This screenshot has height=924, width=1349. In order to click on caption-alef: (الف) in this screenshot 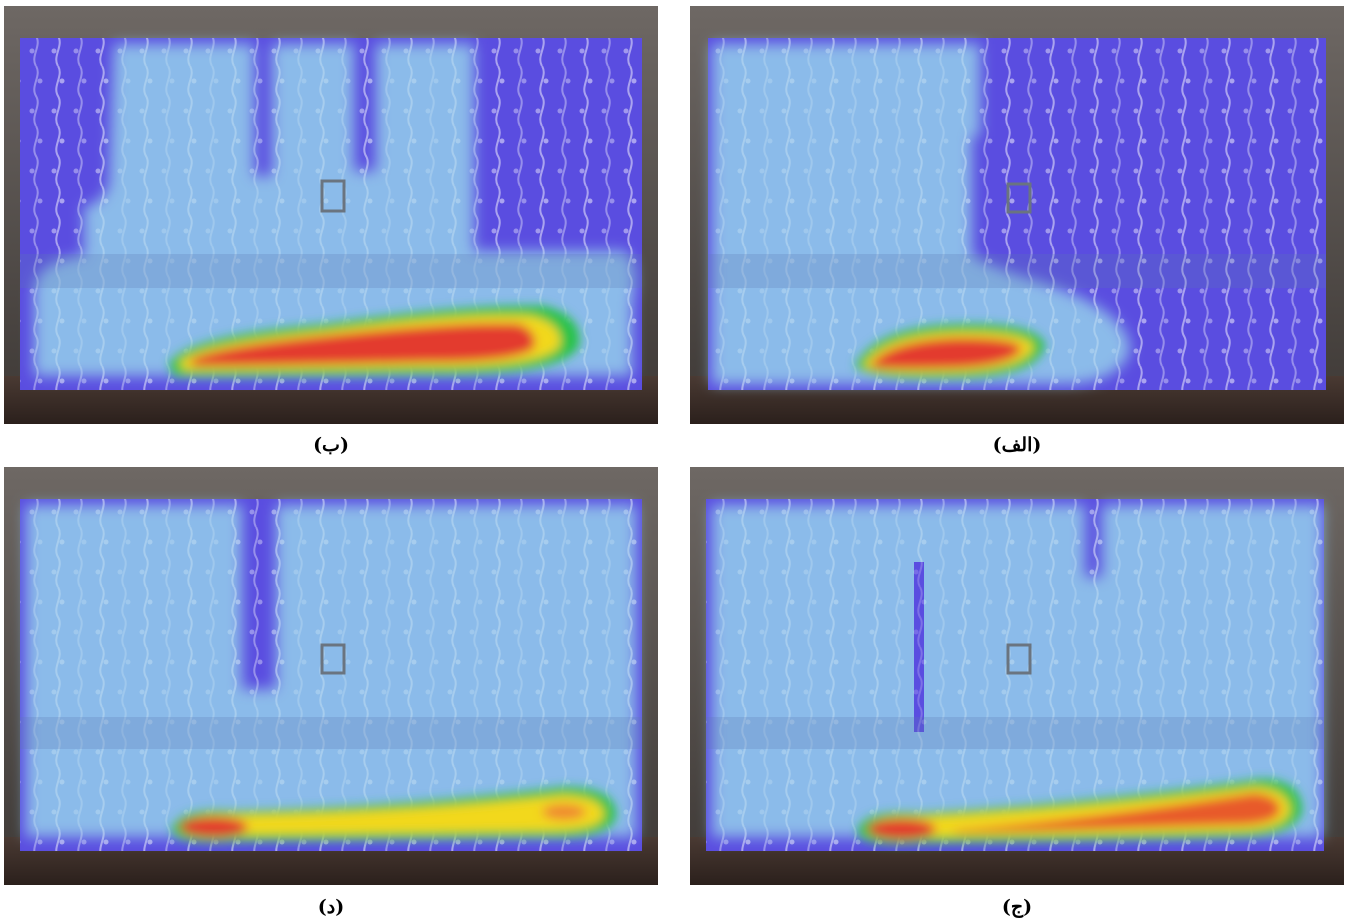, I will do `click(1017, 445)`.